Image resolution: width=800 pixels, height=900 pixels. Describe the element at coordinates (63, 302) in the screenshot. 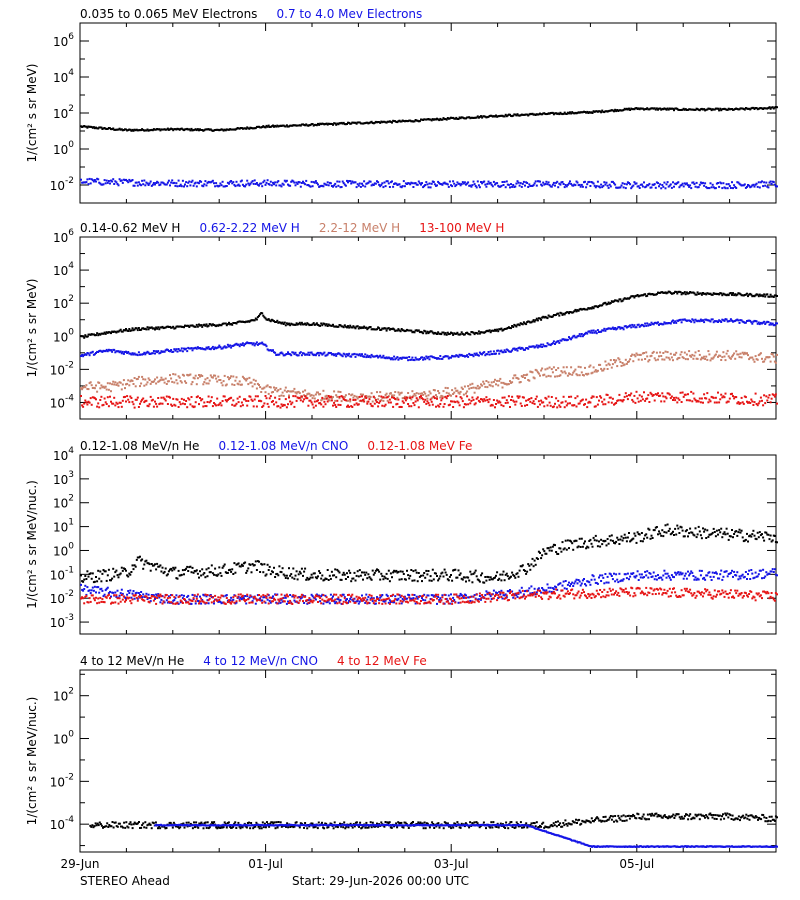

I see `y-tick-label: 102` at that location.